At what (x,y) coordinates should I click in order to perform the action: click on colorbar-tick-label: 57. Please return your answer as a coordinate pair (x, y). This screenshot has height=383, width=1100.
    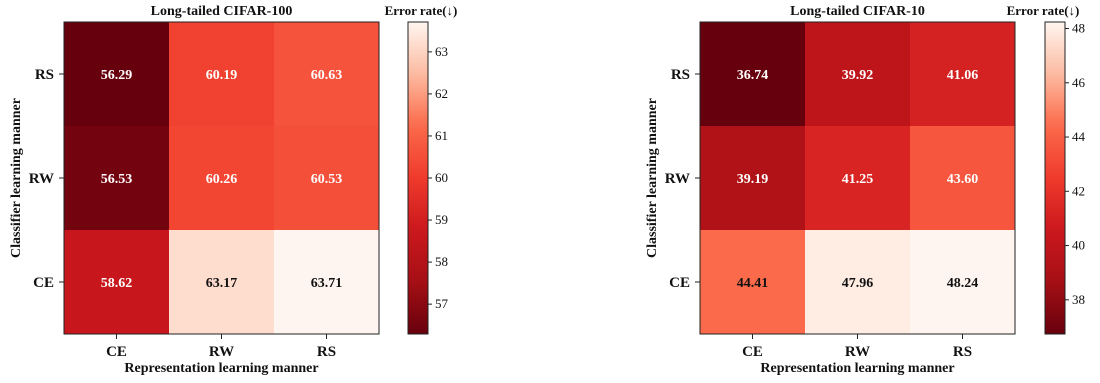
    Looking at the image, I should click on (442, 303).